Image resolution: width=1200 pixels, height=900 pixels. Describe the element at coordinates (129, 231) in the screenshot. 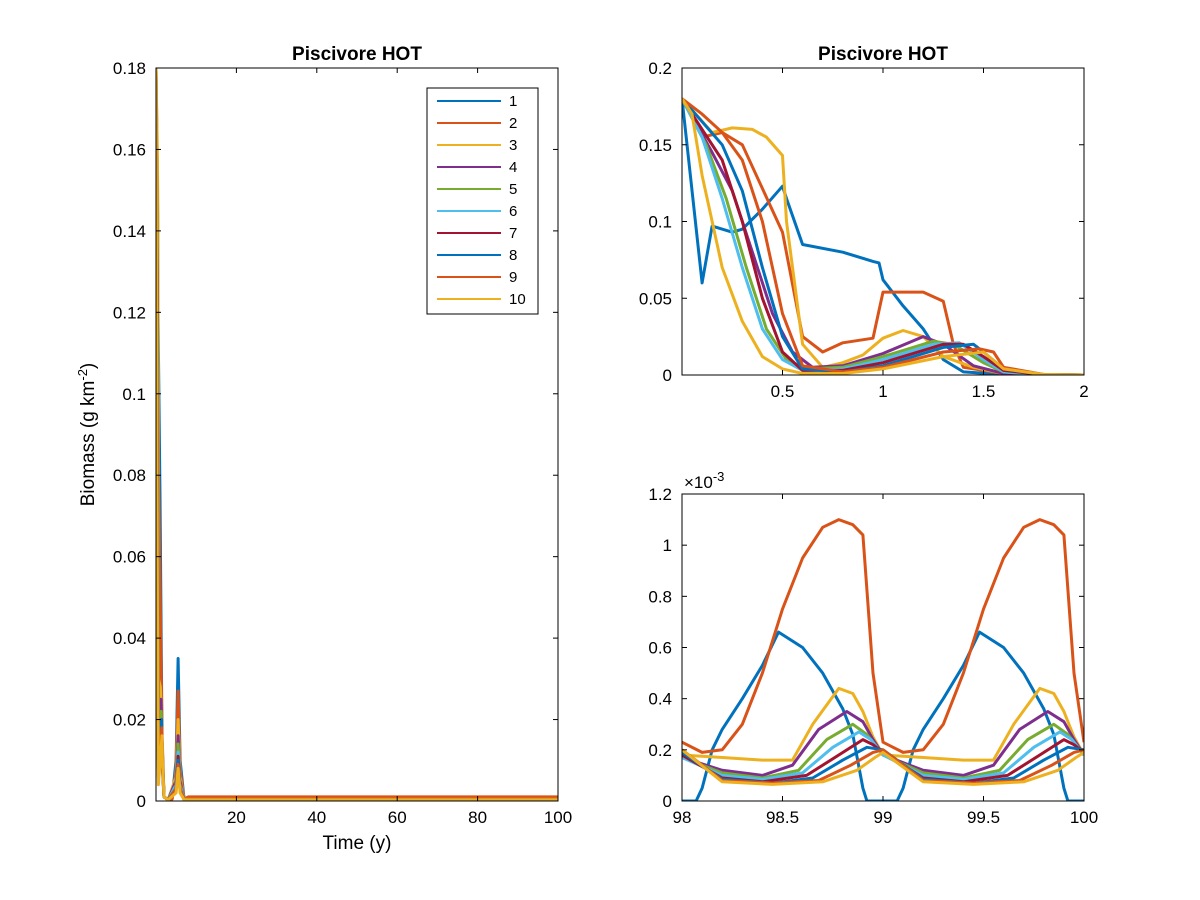

I see `y-tick-label: 0.14` at that location.